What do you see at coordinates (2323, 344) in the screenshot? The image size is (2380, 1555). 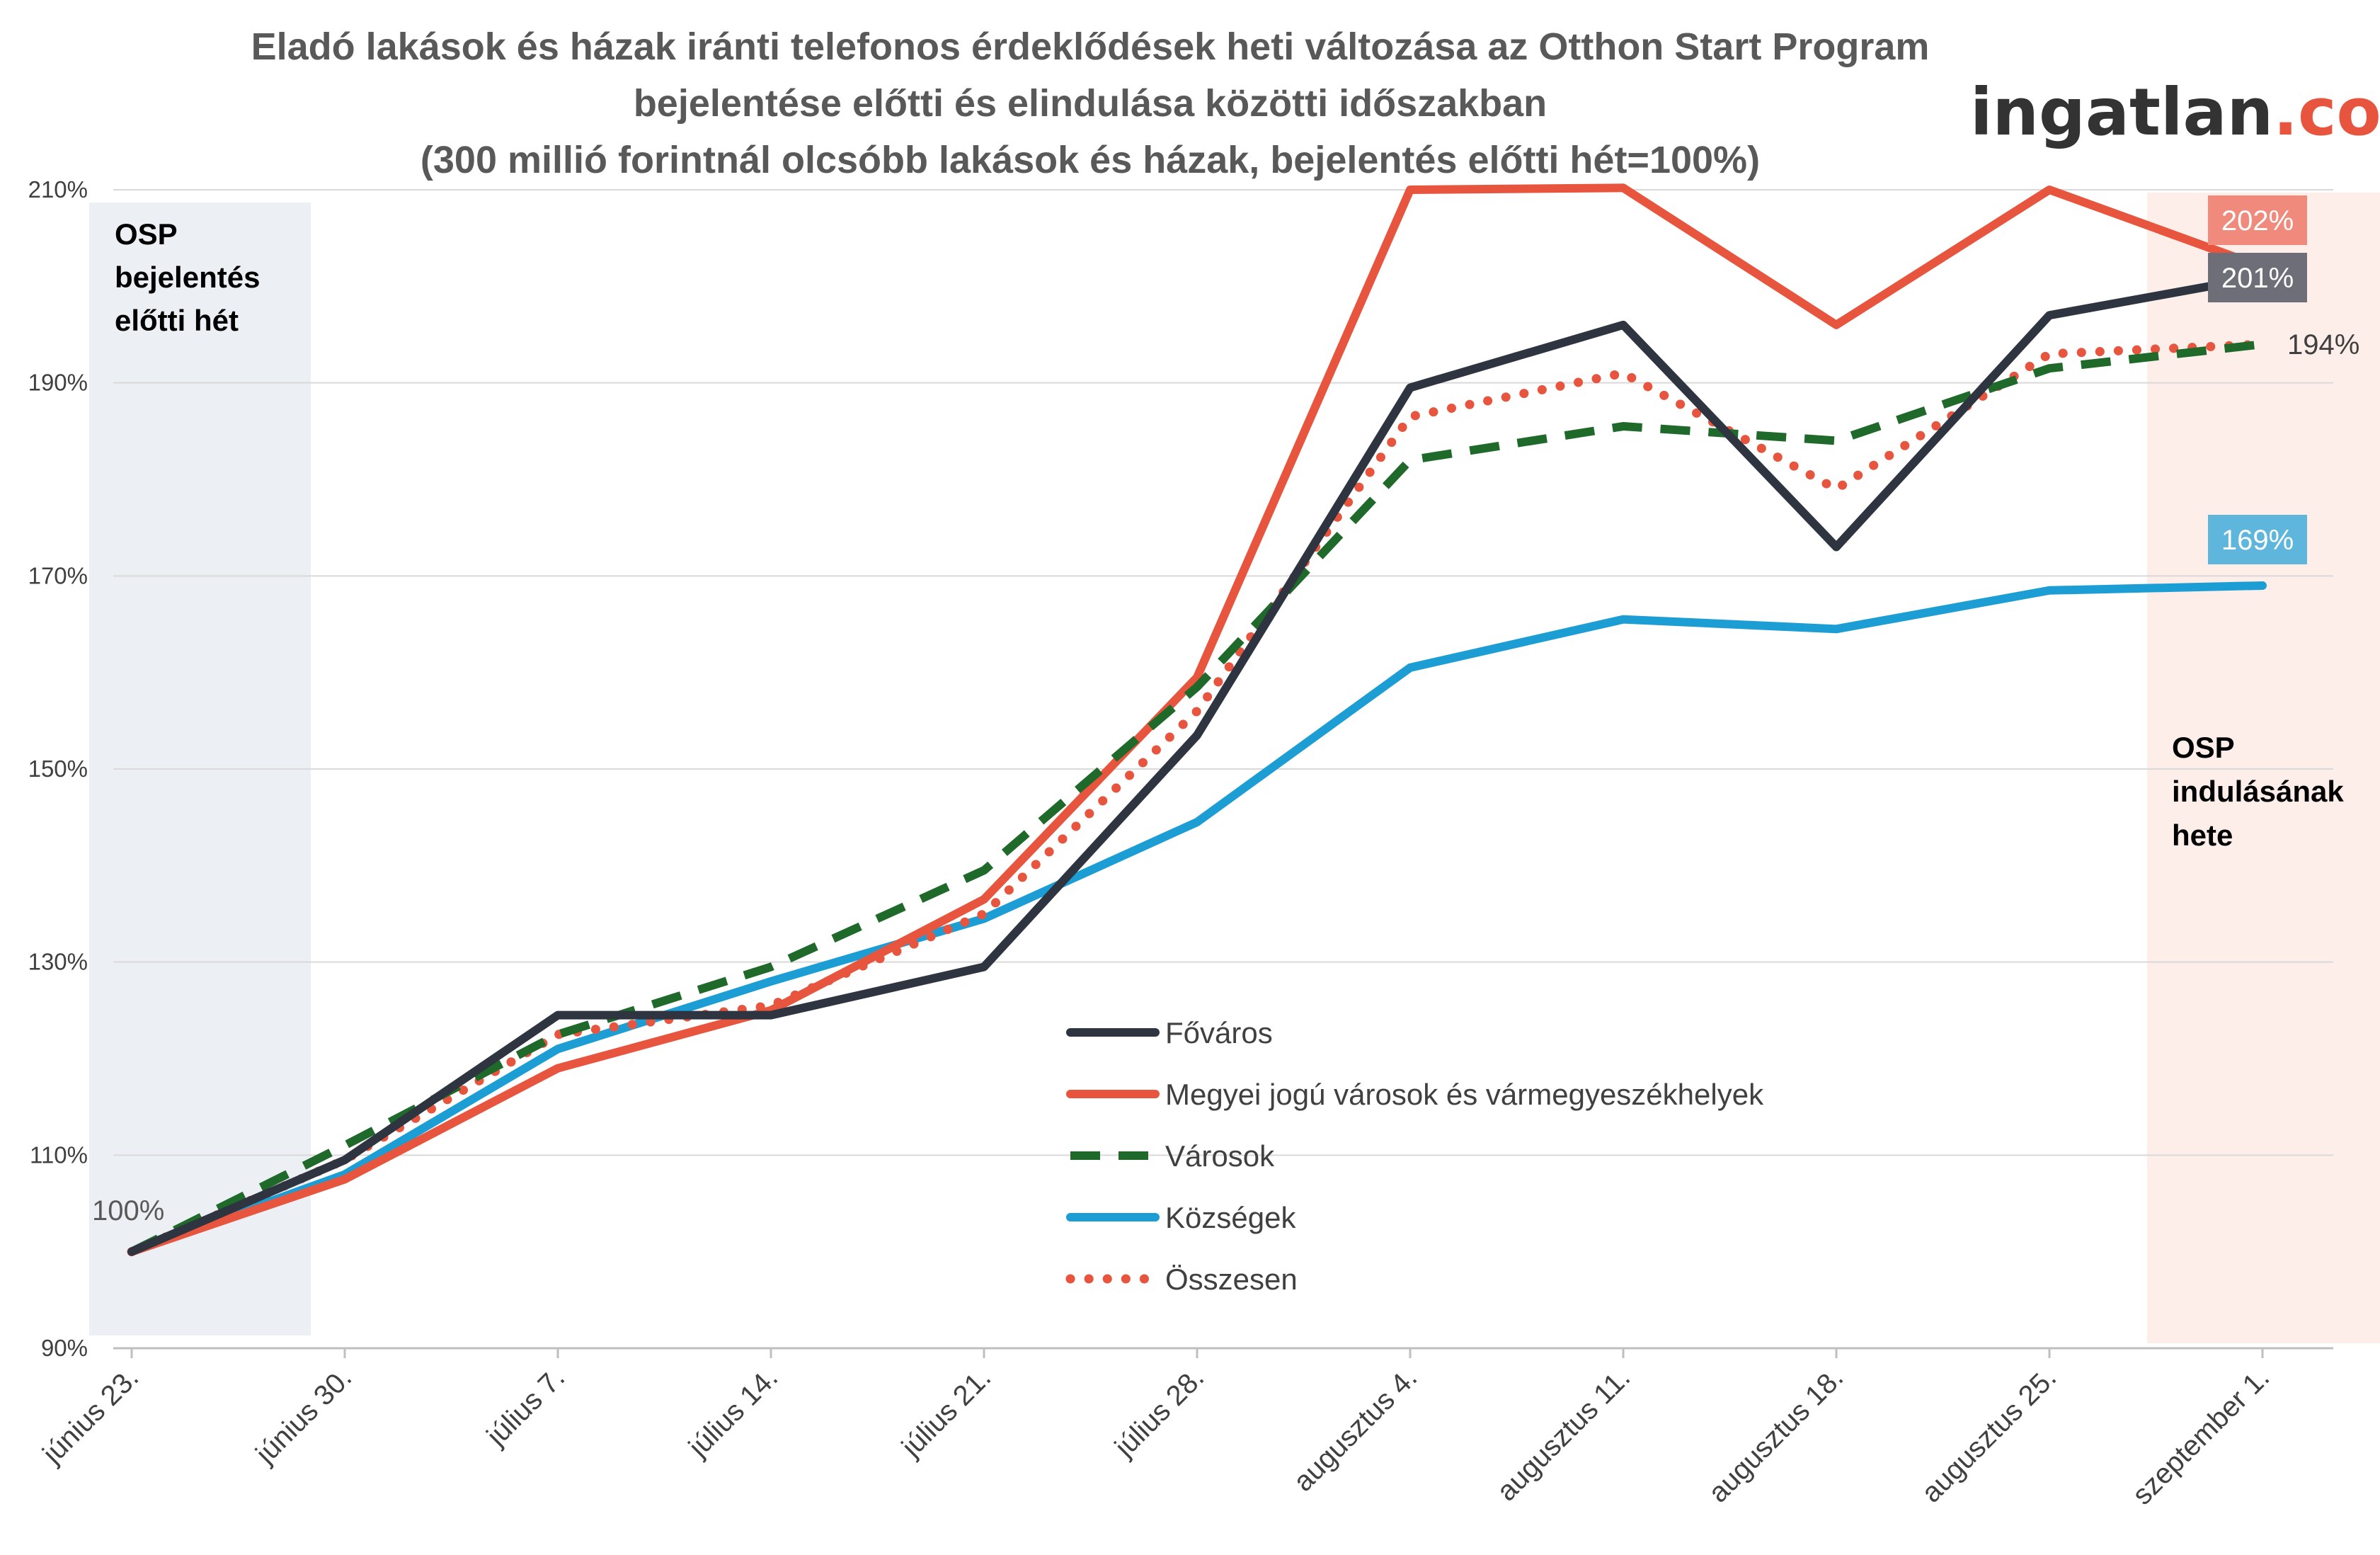 I see `end-value-label: 194%` at bounding box center [2323, 344].